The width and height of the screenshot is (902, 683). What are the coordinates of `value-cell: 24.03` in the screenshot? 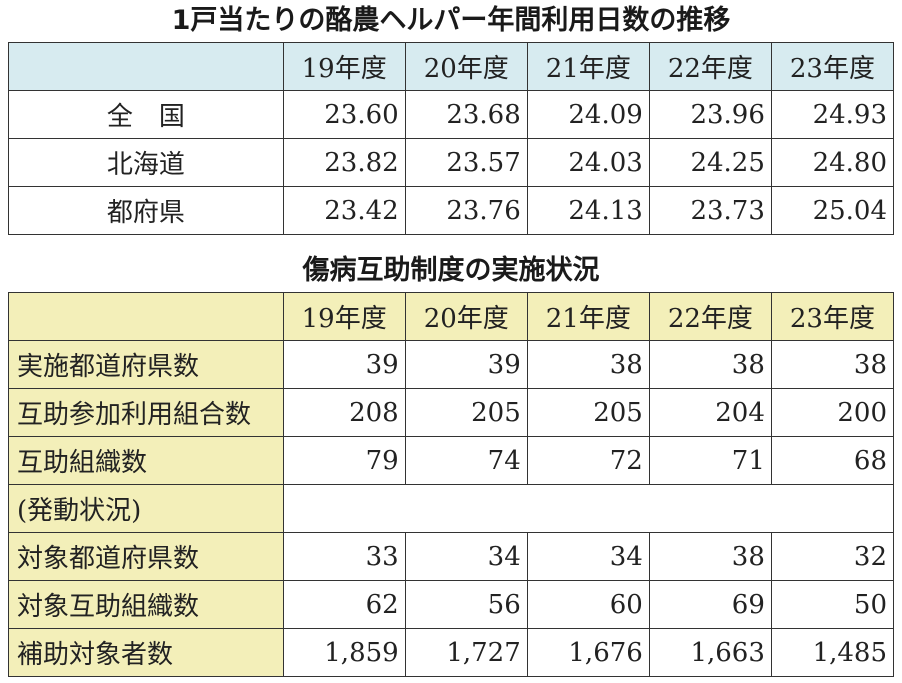 It's located at (588, 162).